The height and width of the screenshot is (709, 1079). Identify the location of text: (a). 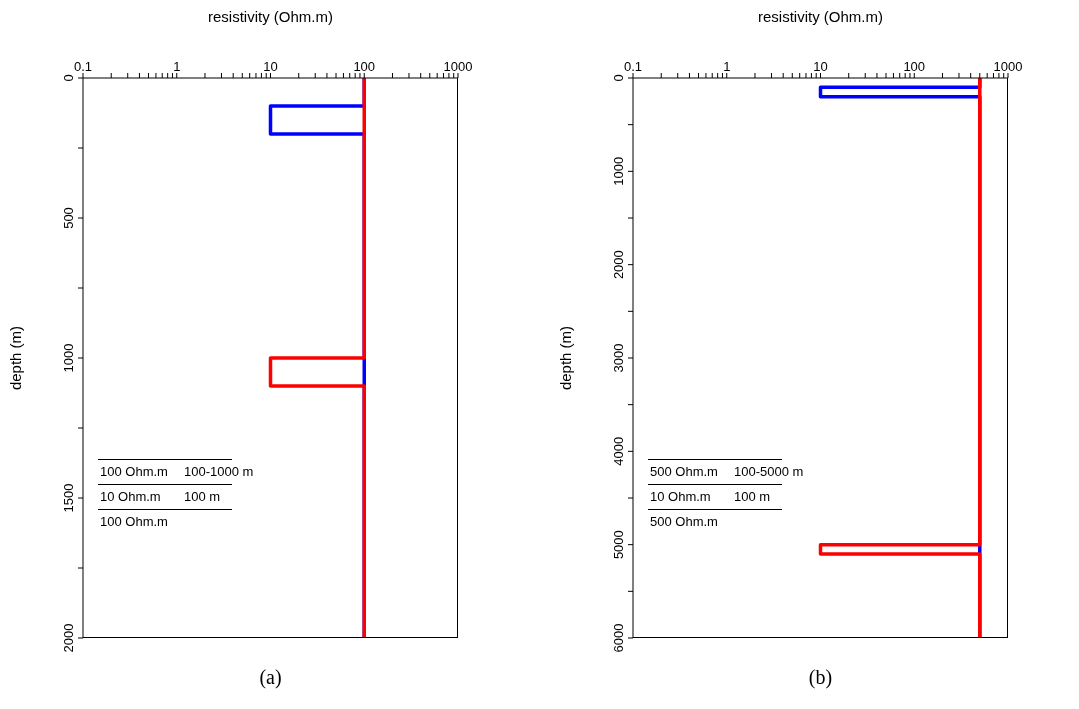
(270, 677).